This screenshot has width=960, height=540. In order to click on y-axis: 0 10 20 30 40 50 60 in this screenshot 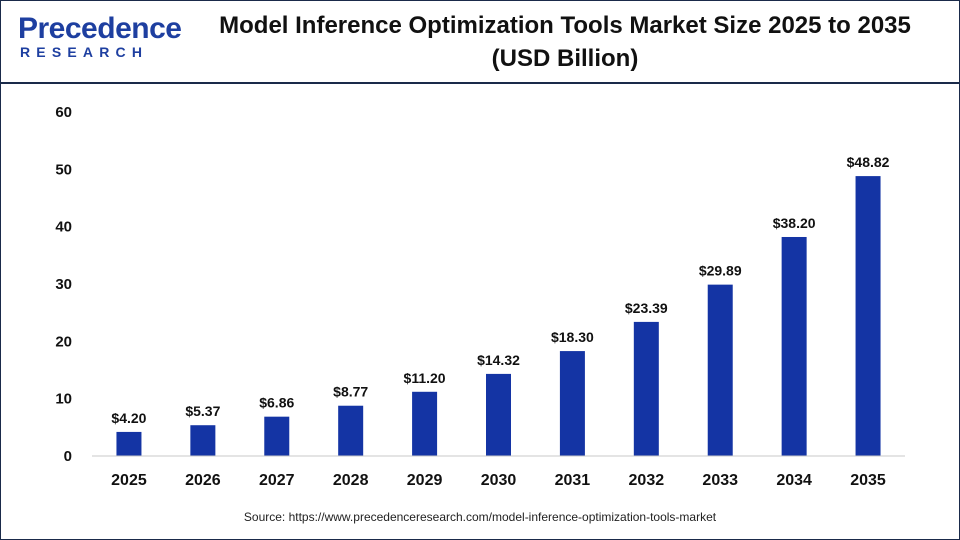, I will do `click(63, 284)`.